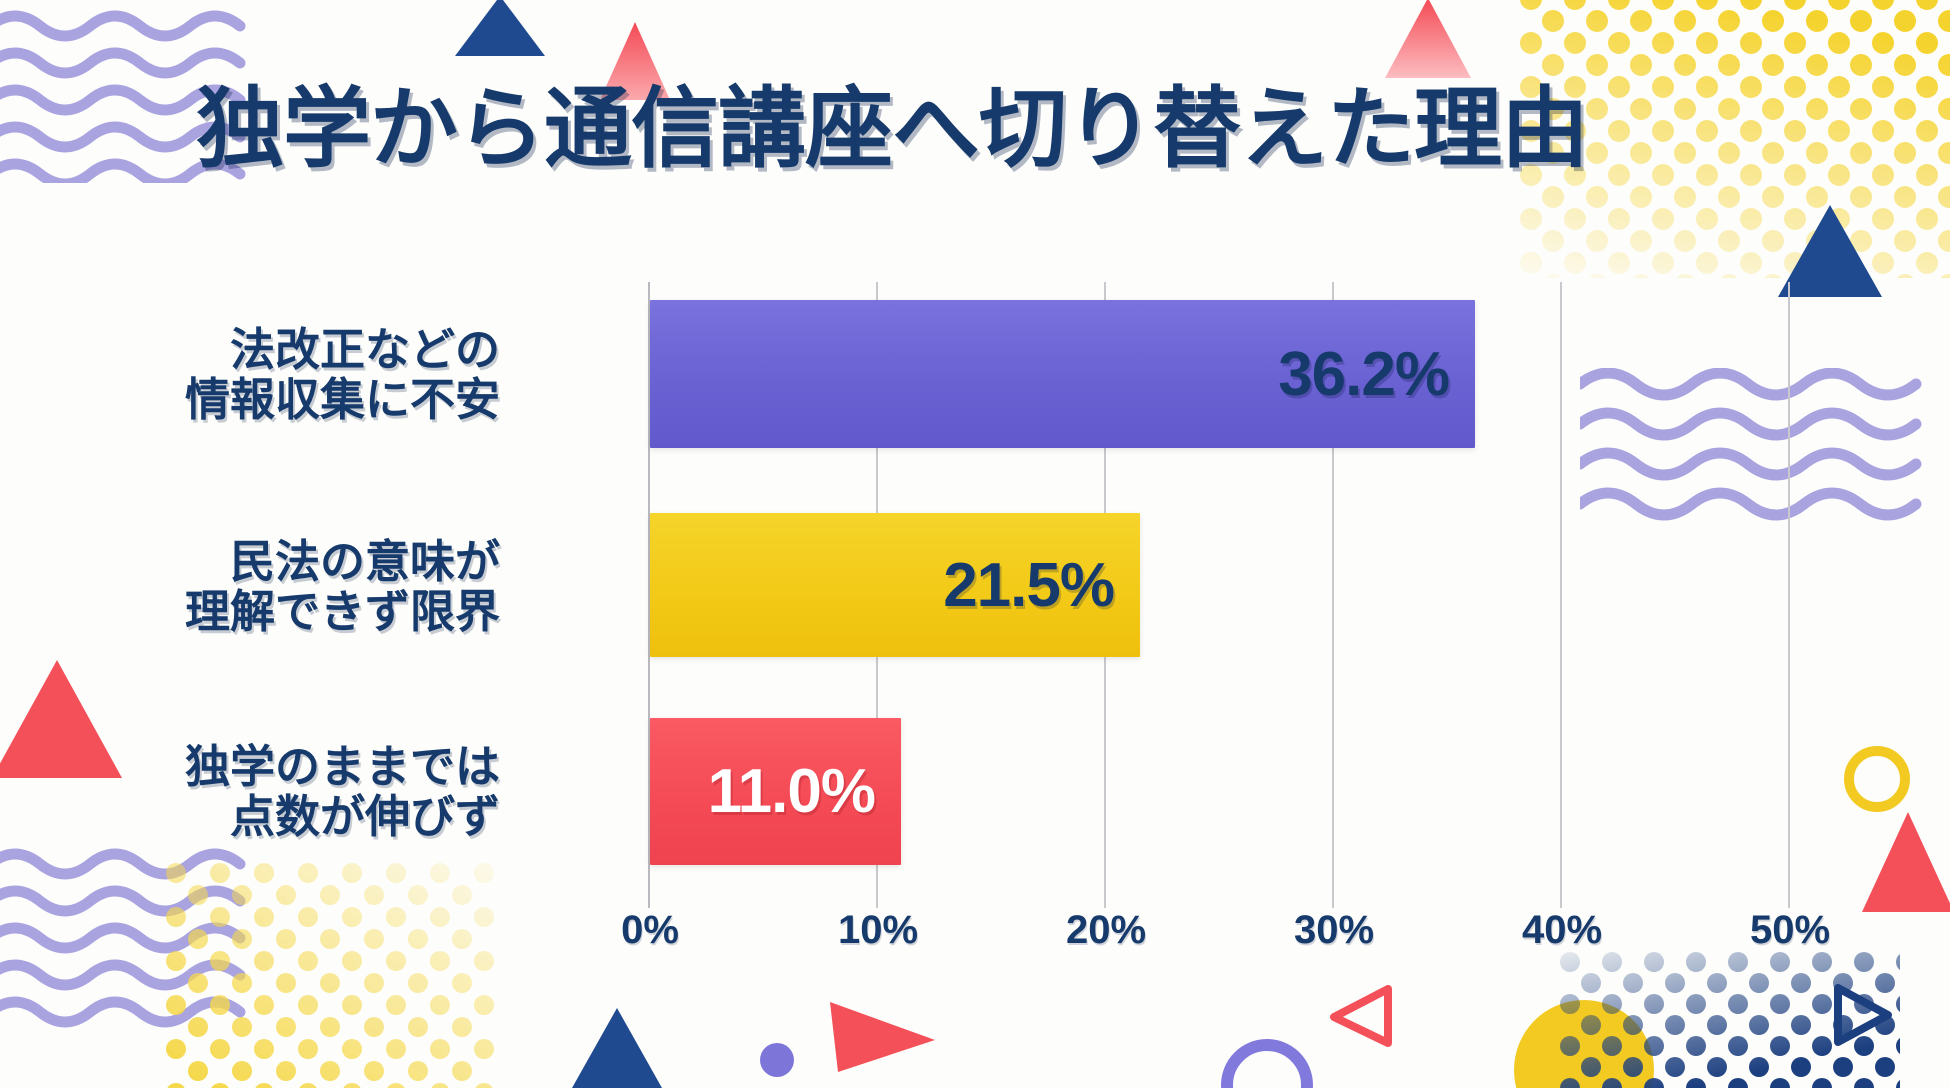 The width and height of the screenshot is (1950, 1088). Describe the element at coordinates (1334, 930) in the screenshot. I see `x-axis-tick-label: 30%` at that location.